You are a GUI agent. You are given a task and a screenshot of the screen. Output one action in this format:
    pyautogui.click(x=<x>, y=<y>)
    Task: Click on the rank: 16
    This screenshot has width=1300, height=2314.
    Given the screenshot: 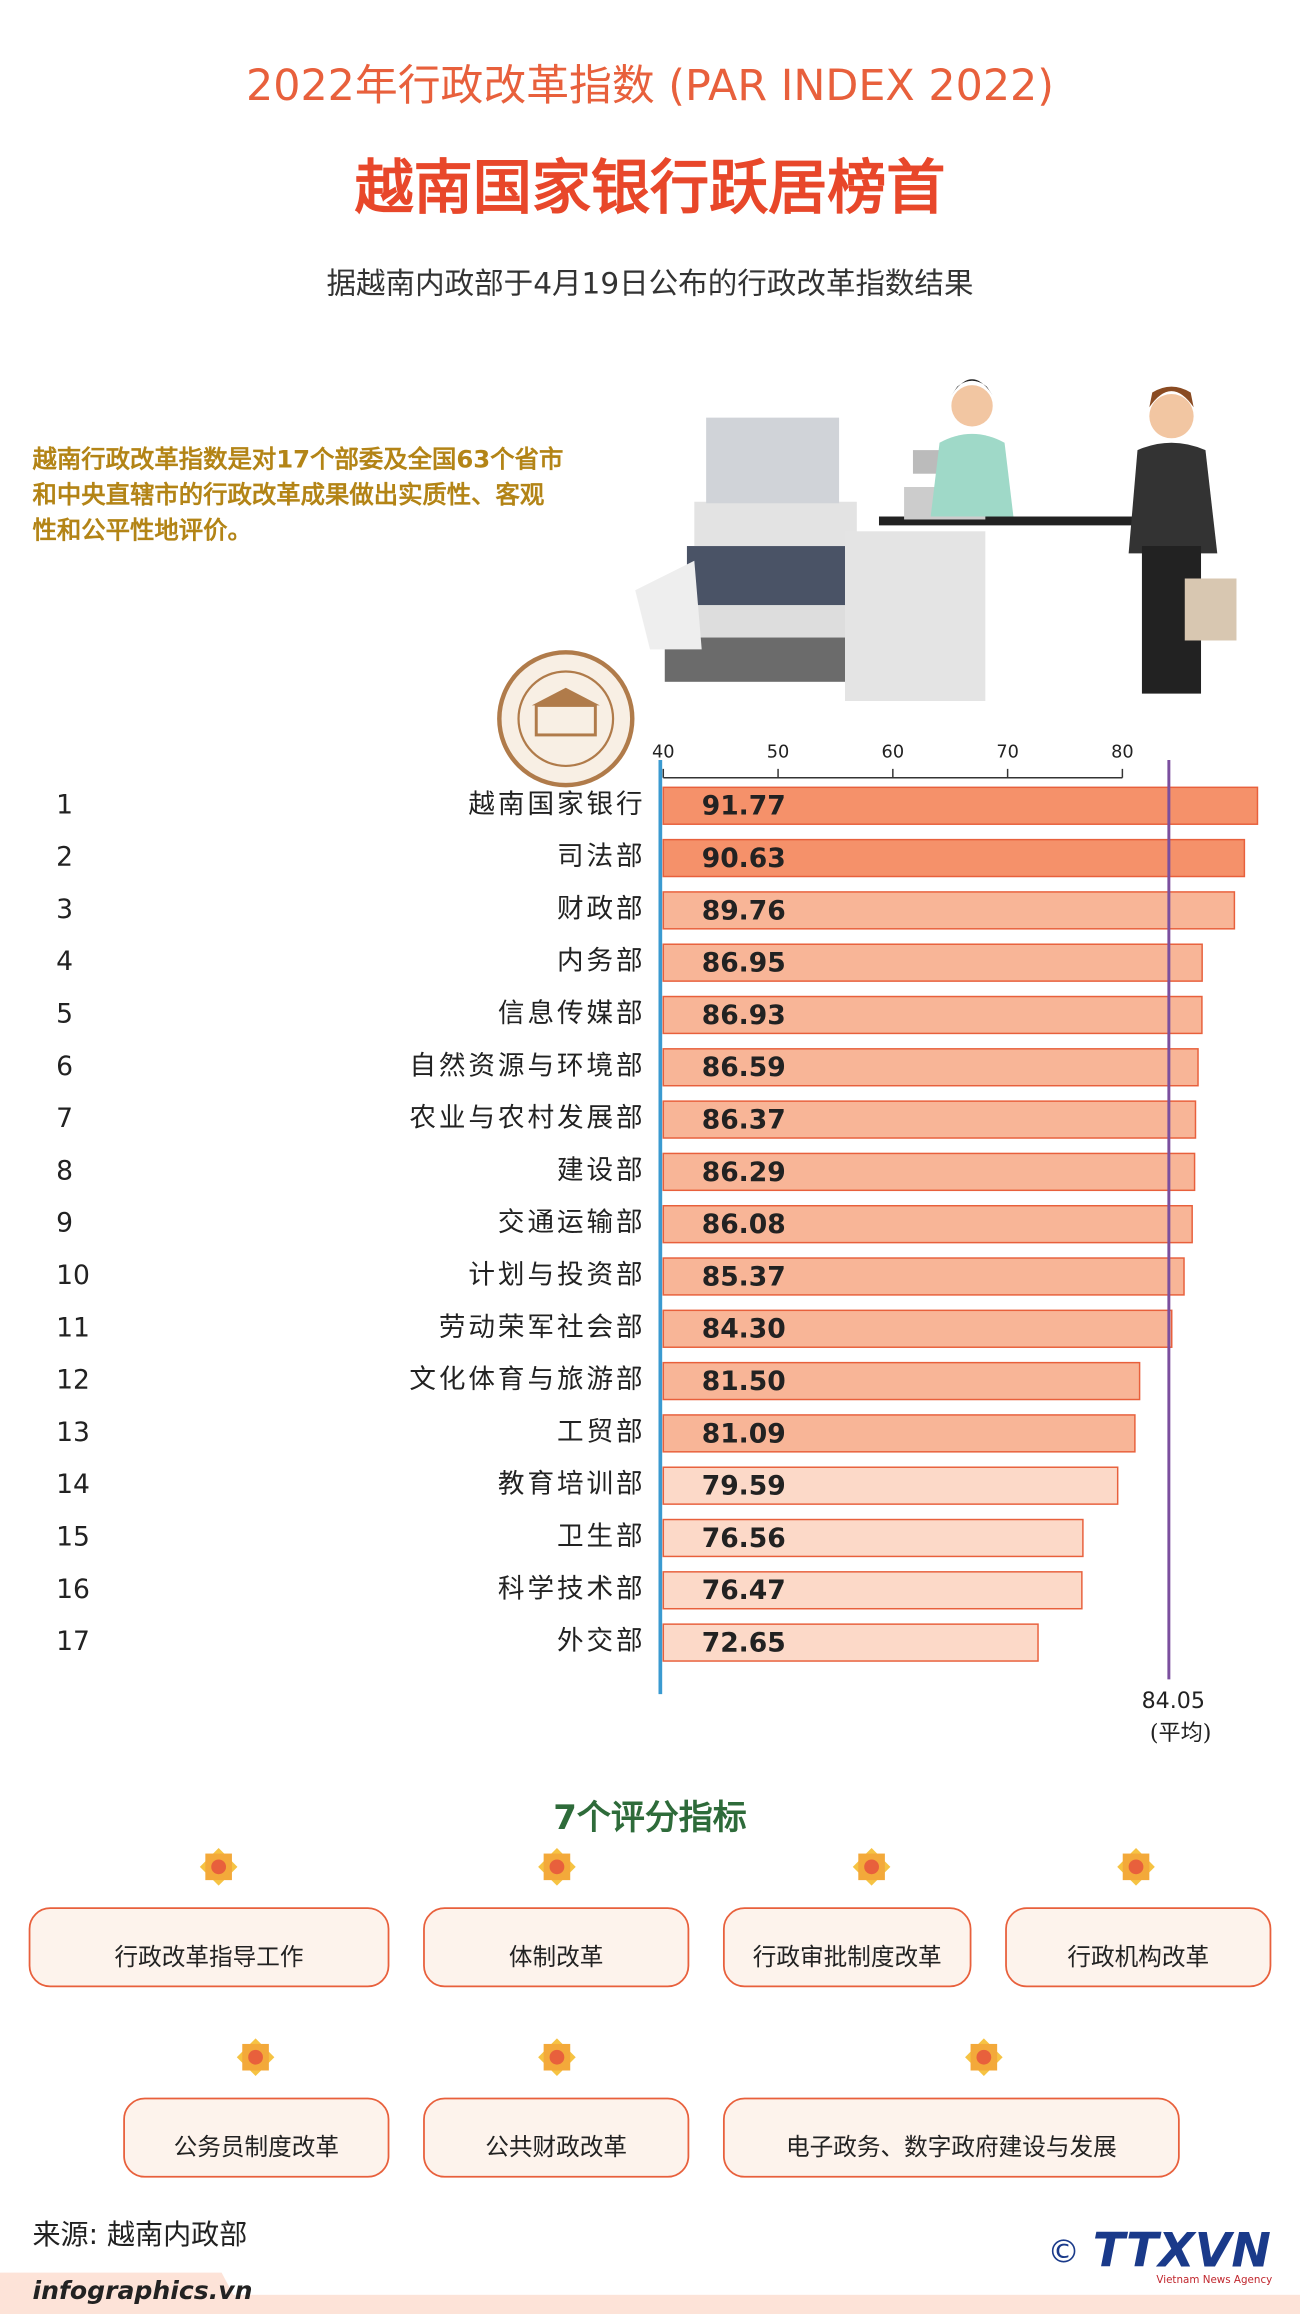 What is the action you would take?
    pyautogui.click(x=73, y=1589)
    